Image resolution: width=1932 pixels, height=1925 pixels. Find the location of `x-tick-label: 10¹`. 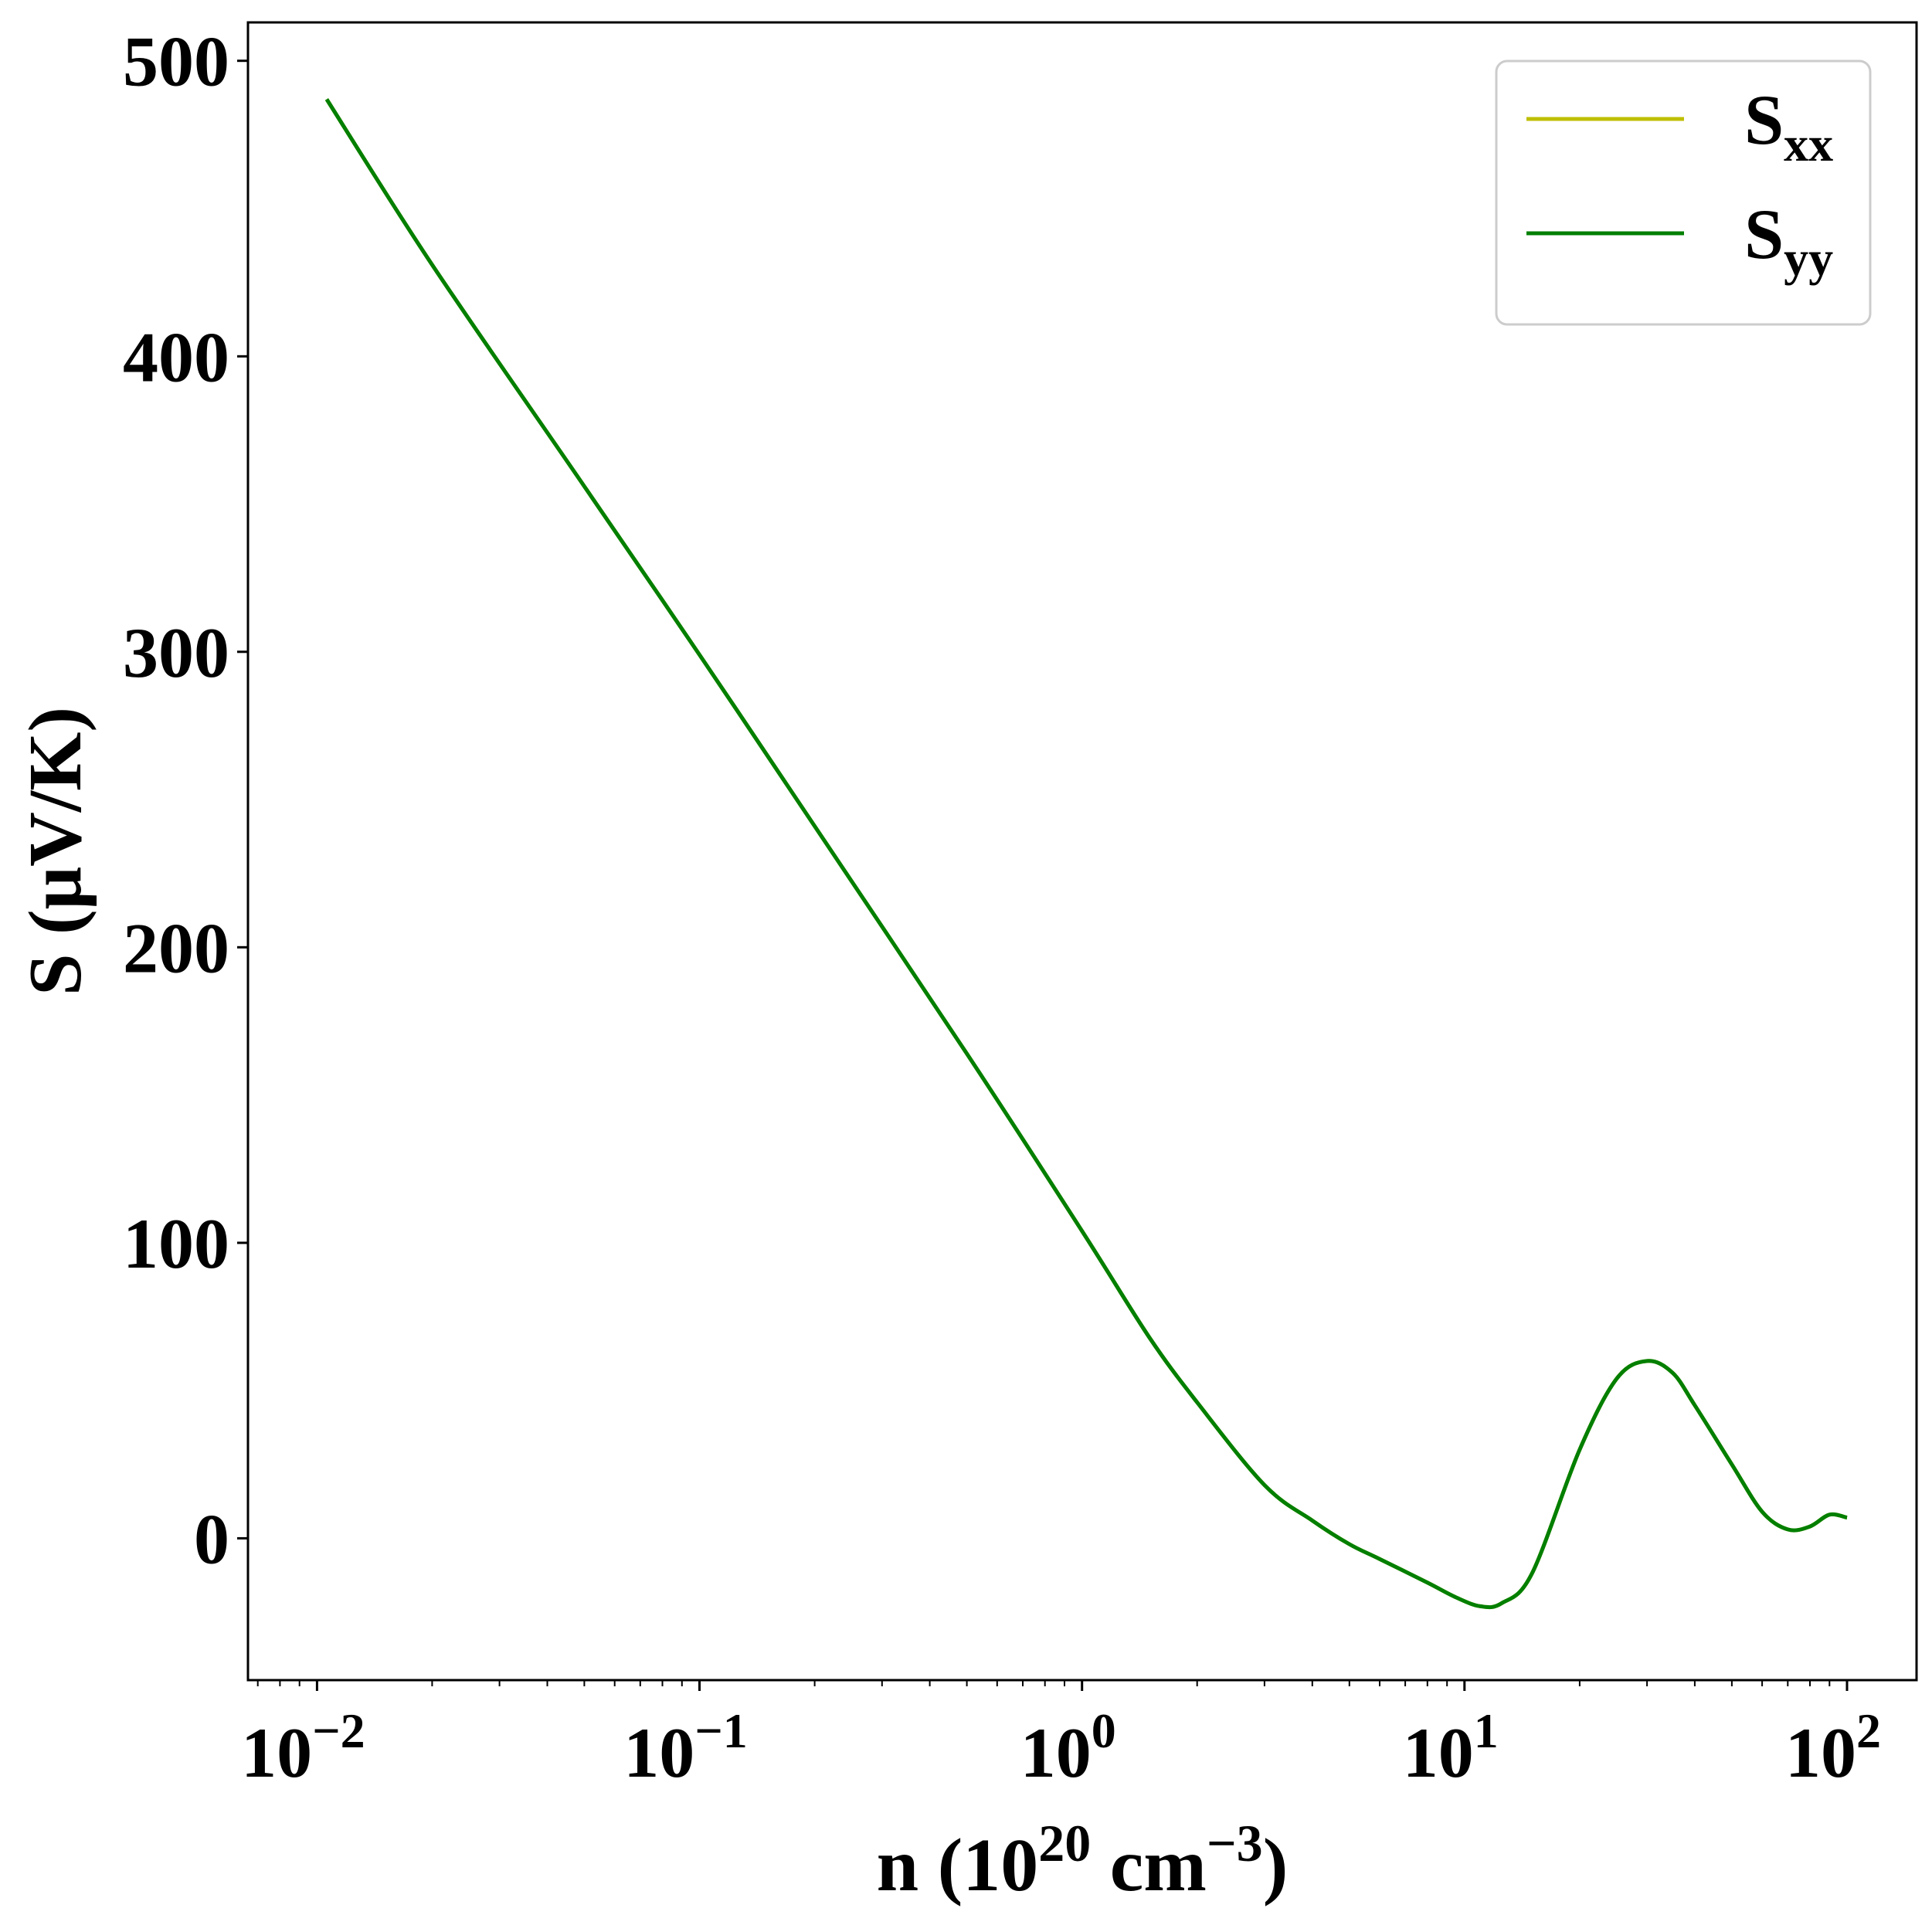

x-tick-label: 10¹ is located at coordinates (1451, 1747).